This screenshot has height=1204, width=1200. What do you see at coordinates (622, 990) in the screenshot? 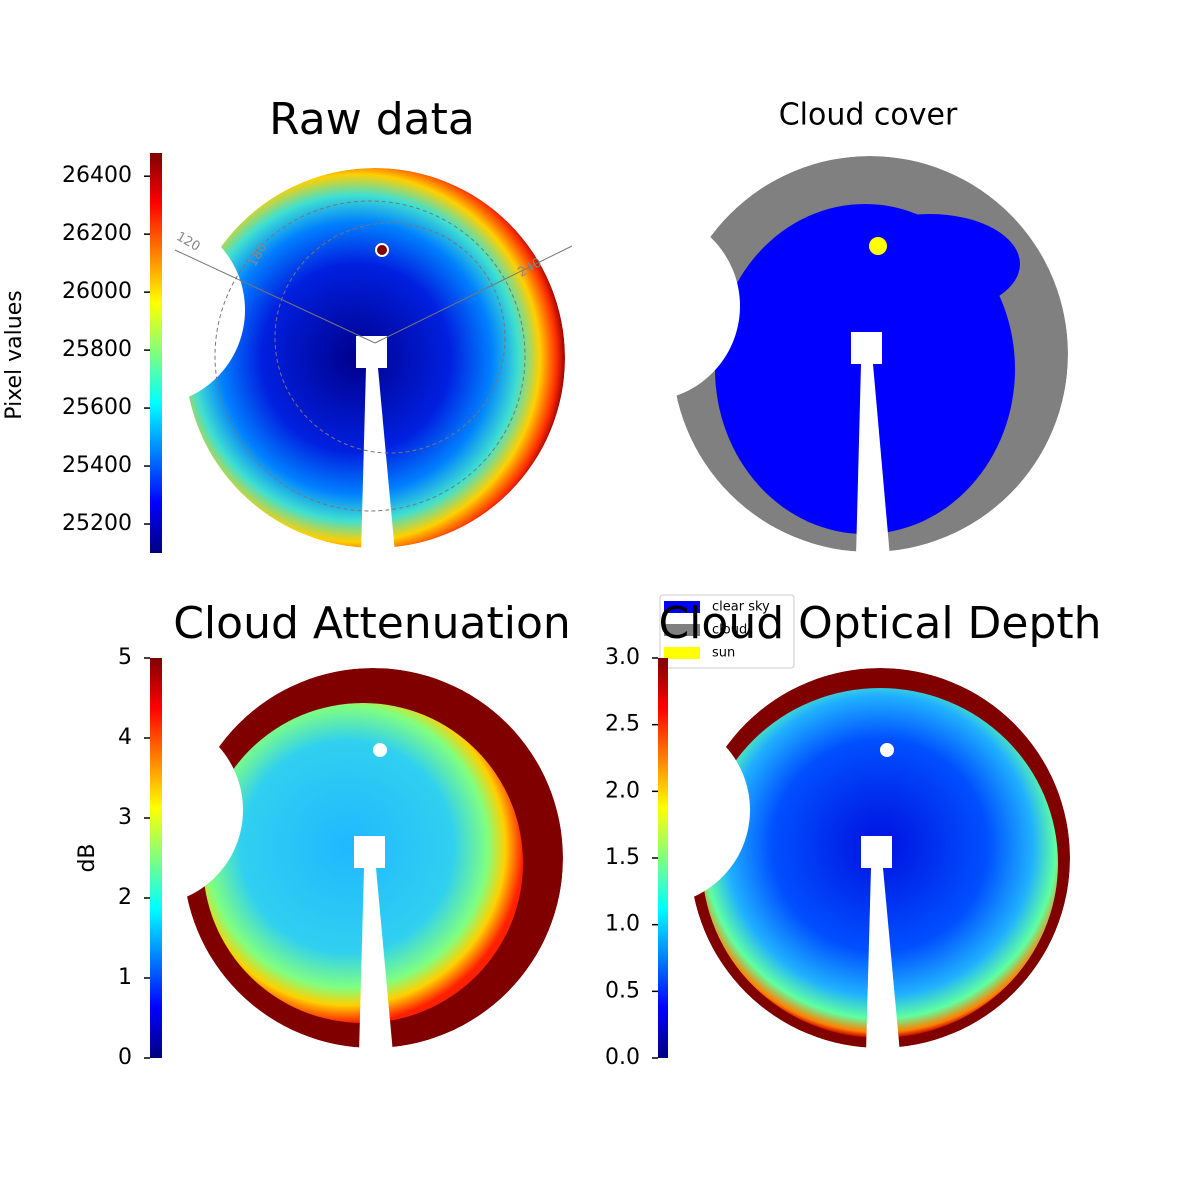
I see `colorbar-tick-label: 0.5` at bounding box center [622, 990].